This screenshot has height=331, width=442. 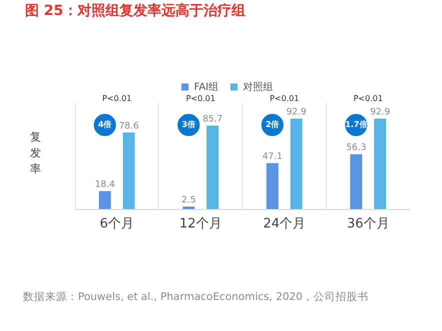 What do you see at coordinates (356, 148) in the screenshot?
I see `data-label: 56.3` at bounding box center [356, 148].